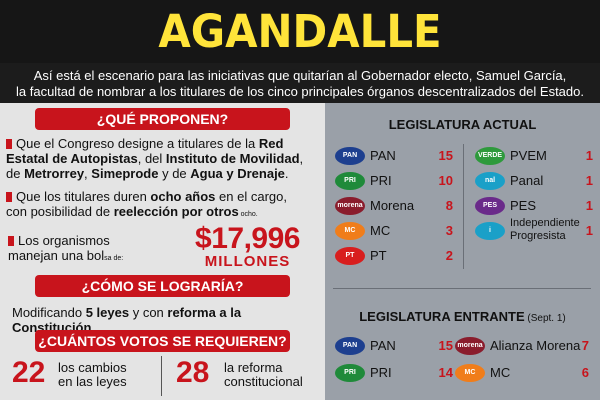 Image resolution: width=600 pixels, height=400 pixels. I want to click on party-name: Panal, so click(527, 180).